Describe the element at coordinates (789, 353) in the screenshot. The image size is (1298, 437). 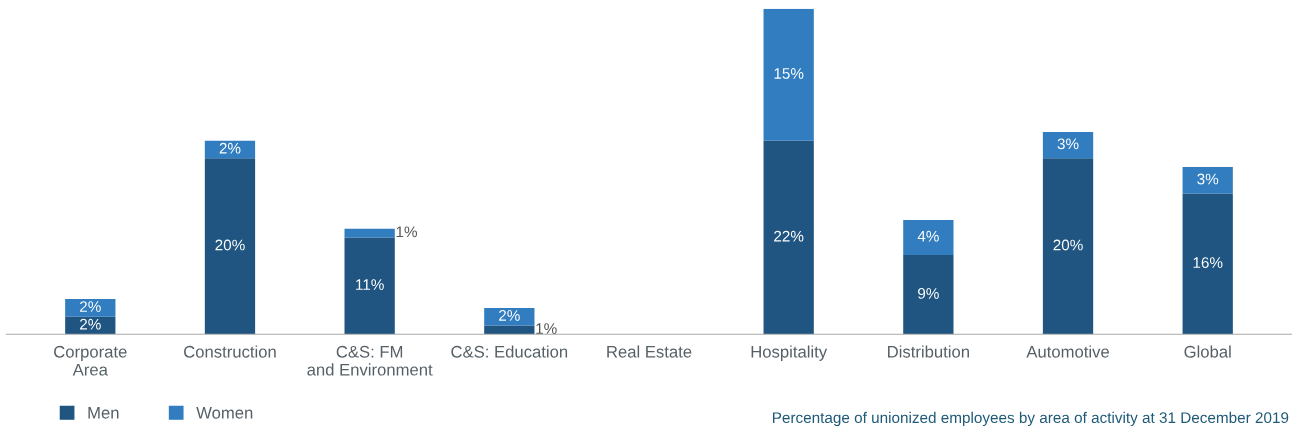
I see `x-tick-label: Hospitality` at that location.